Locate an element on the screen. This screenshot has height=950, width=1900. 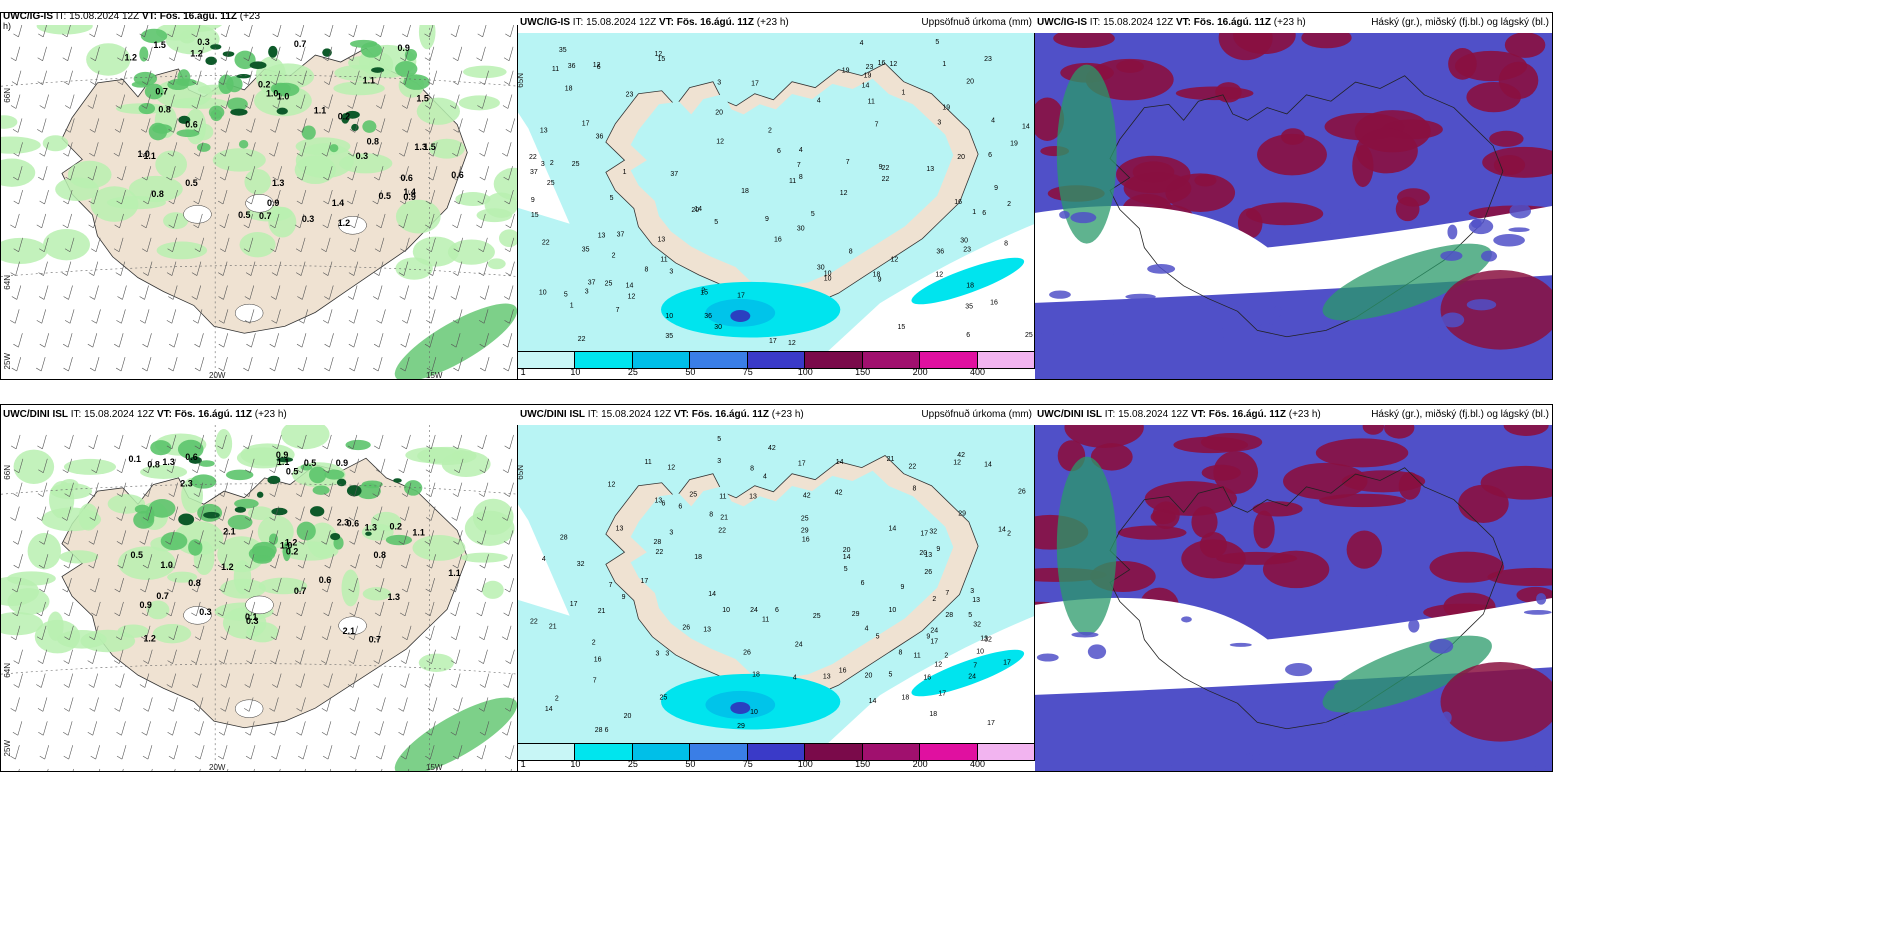
precip-value: 10 is located at coordinates (828, 278).